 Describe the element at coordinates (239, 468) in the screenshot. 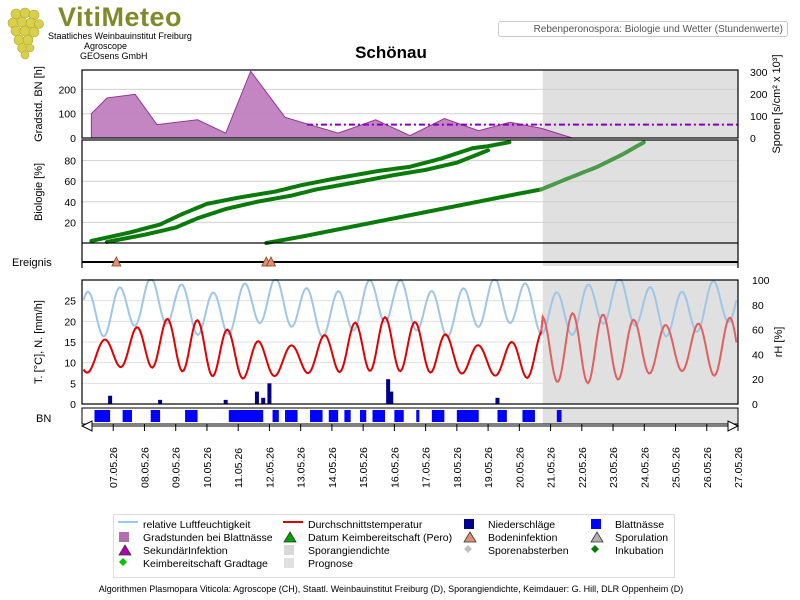

I see `x-tick-label: 11.05.26` at that location.